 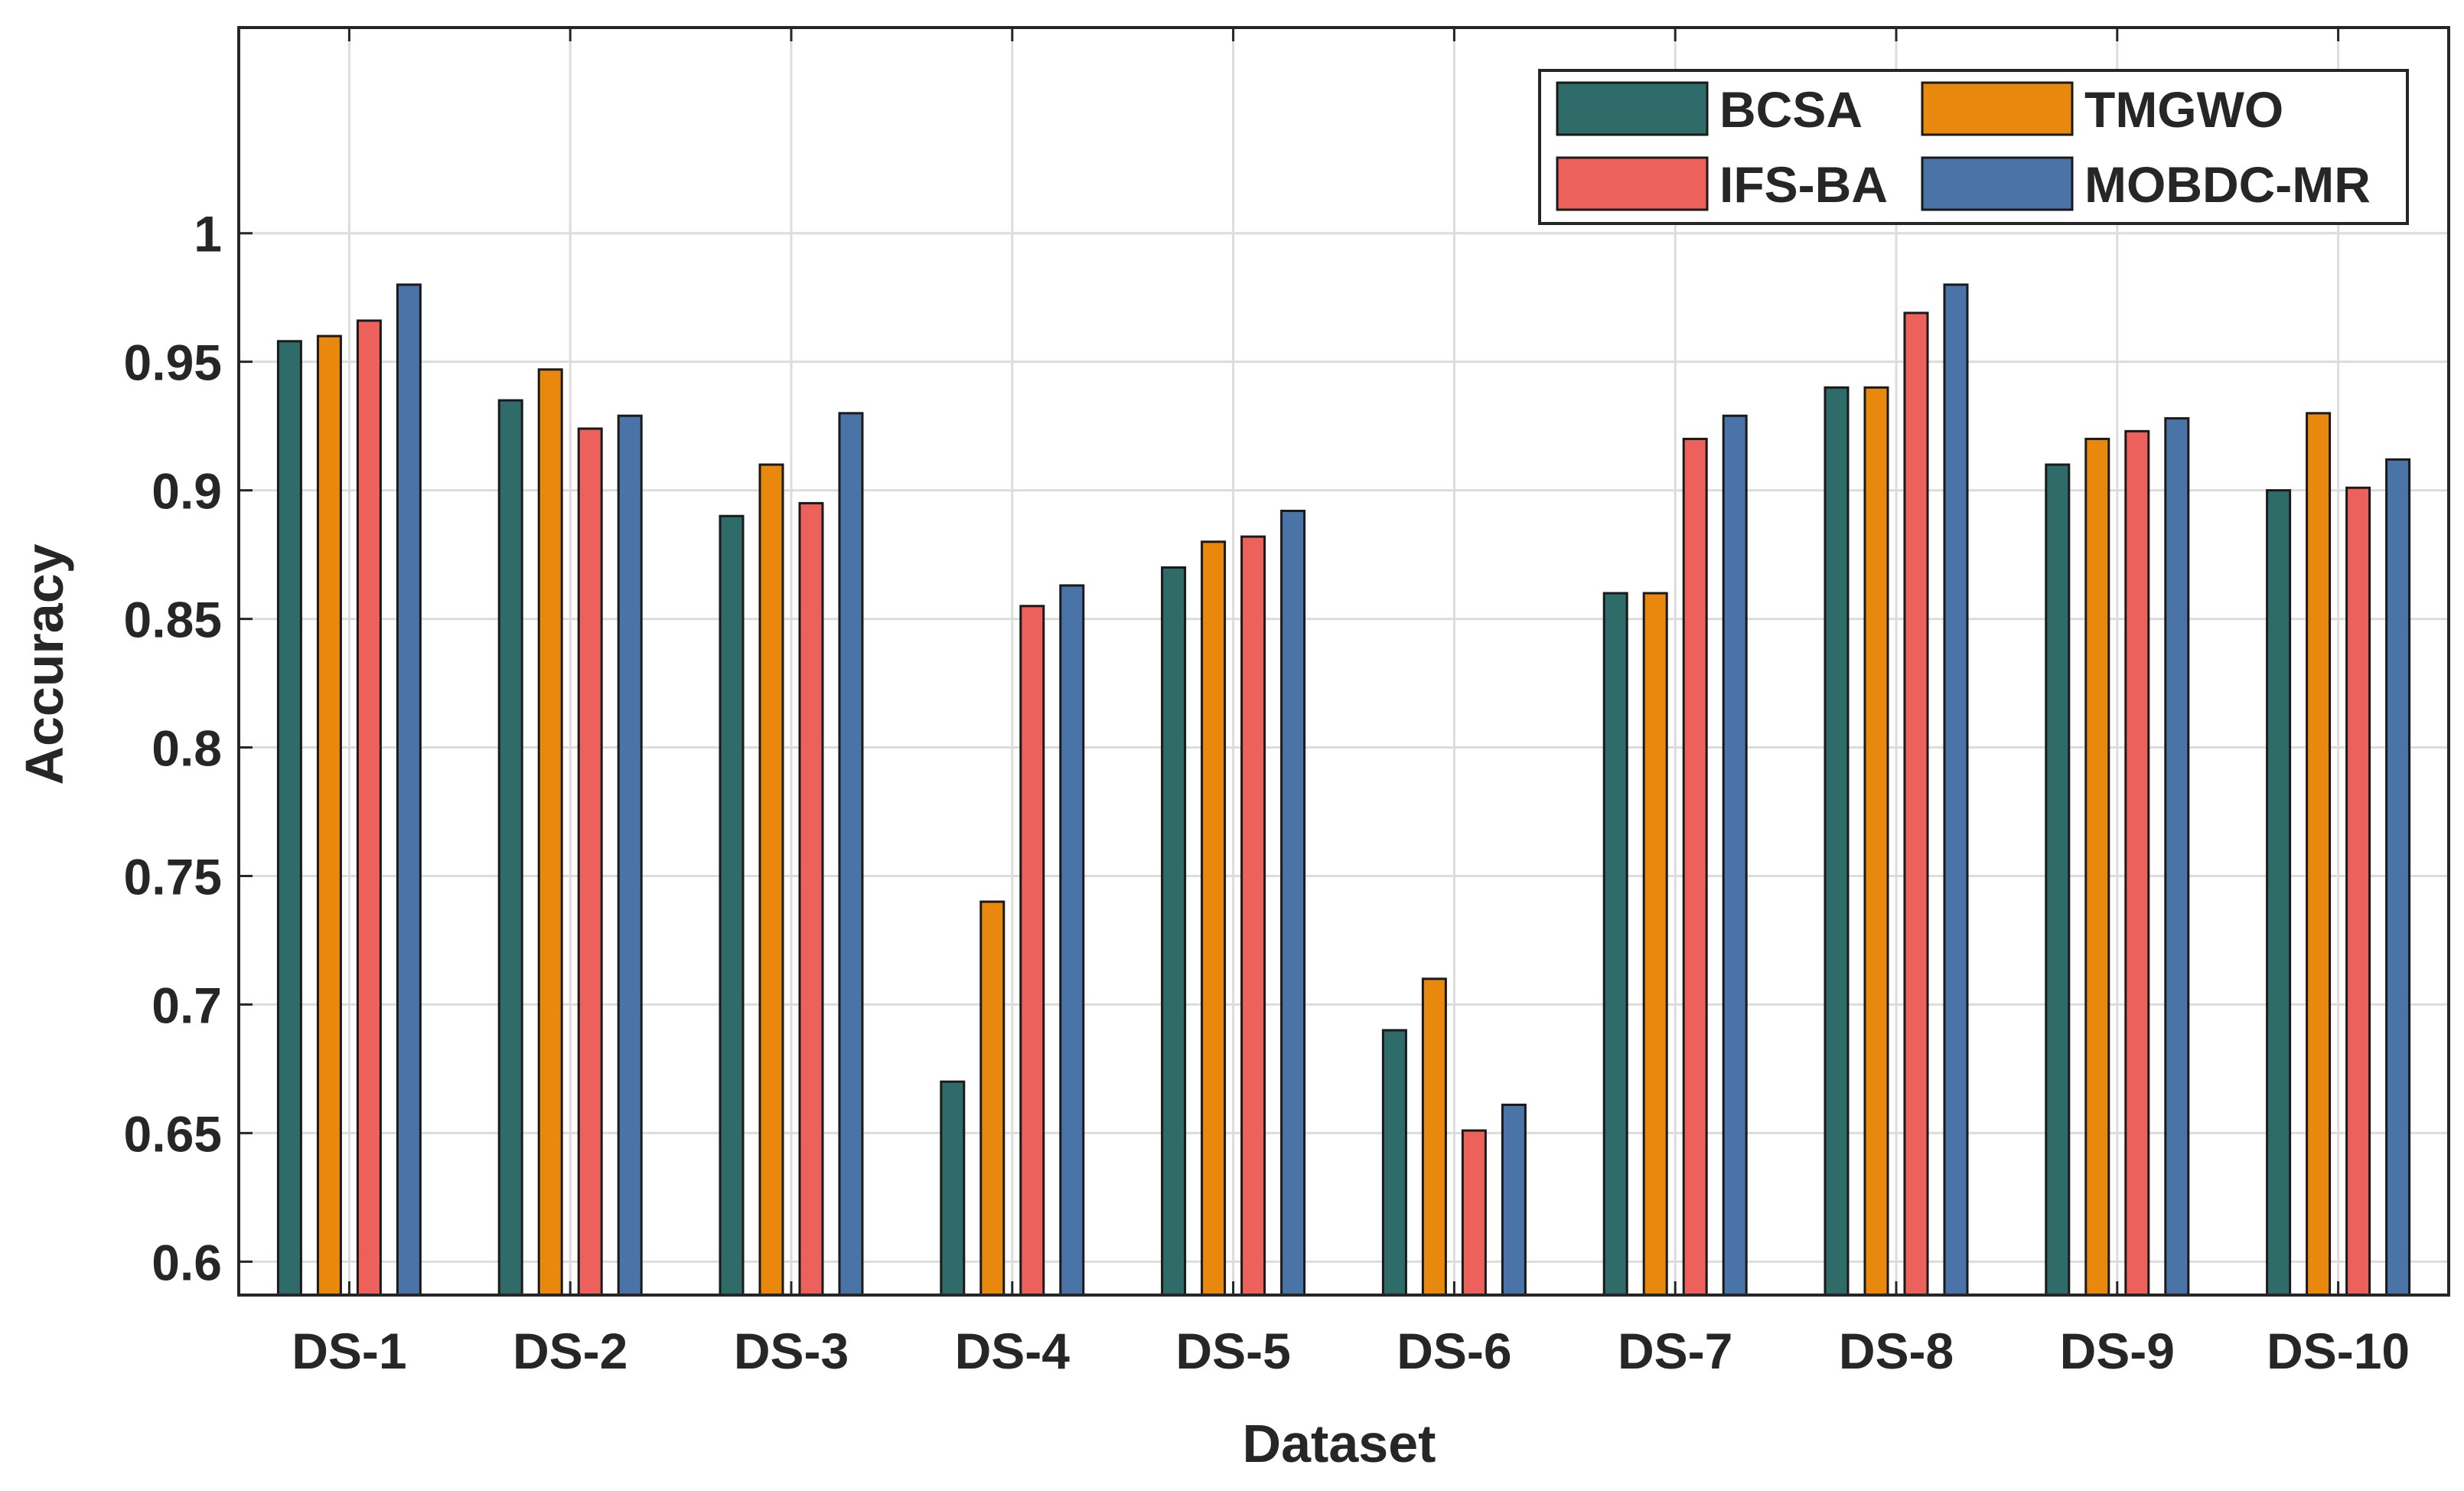 I want to click on x-tick-label: DS-5, so click(x=1233, y=1351).